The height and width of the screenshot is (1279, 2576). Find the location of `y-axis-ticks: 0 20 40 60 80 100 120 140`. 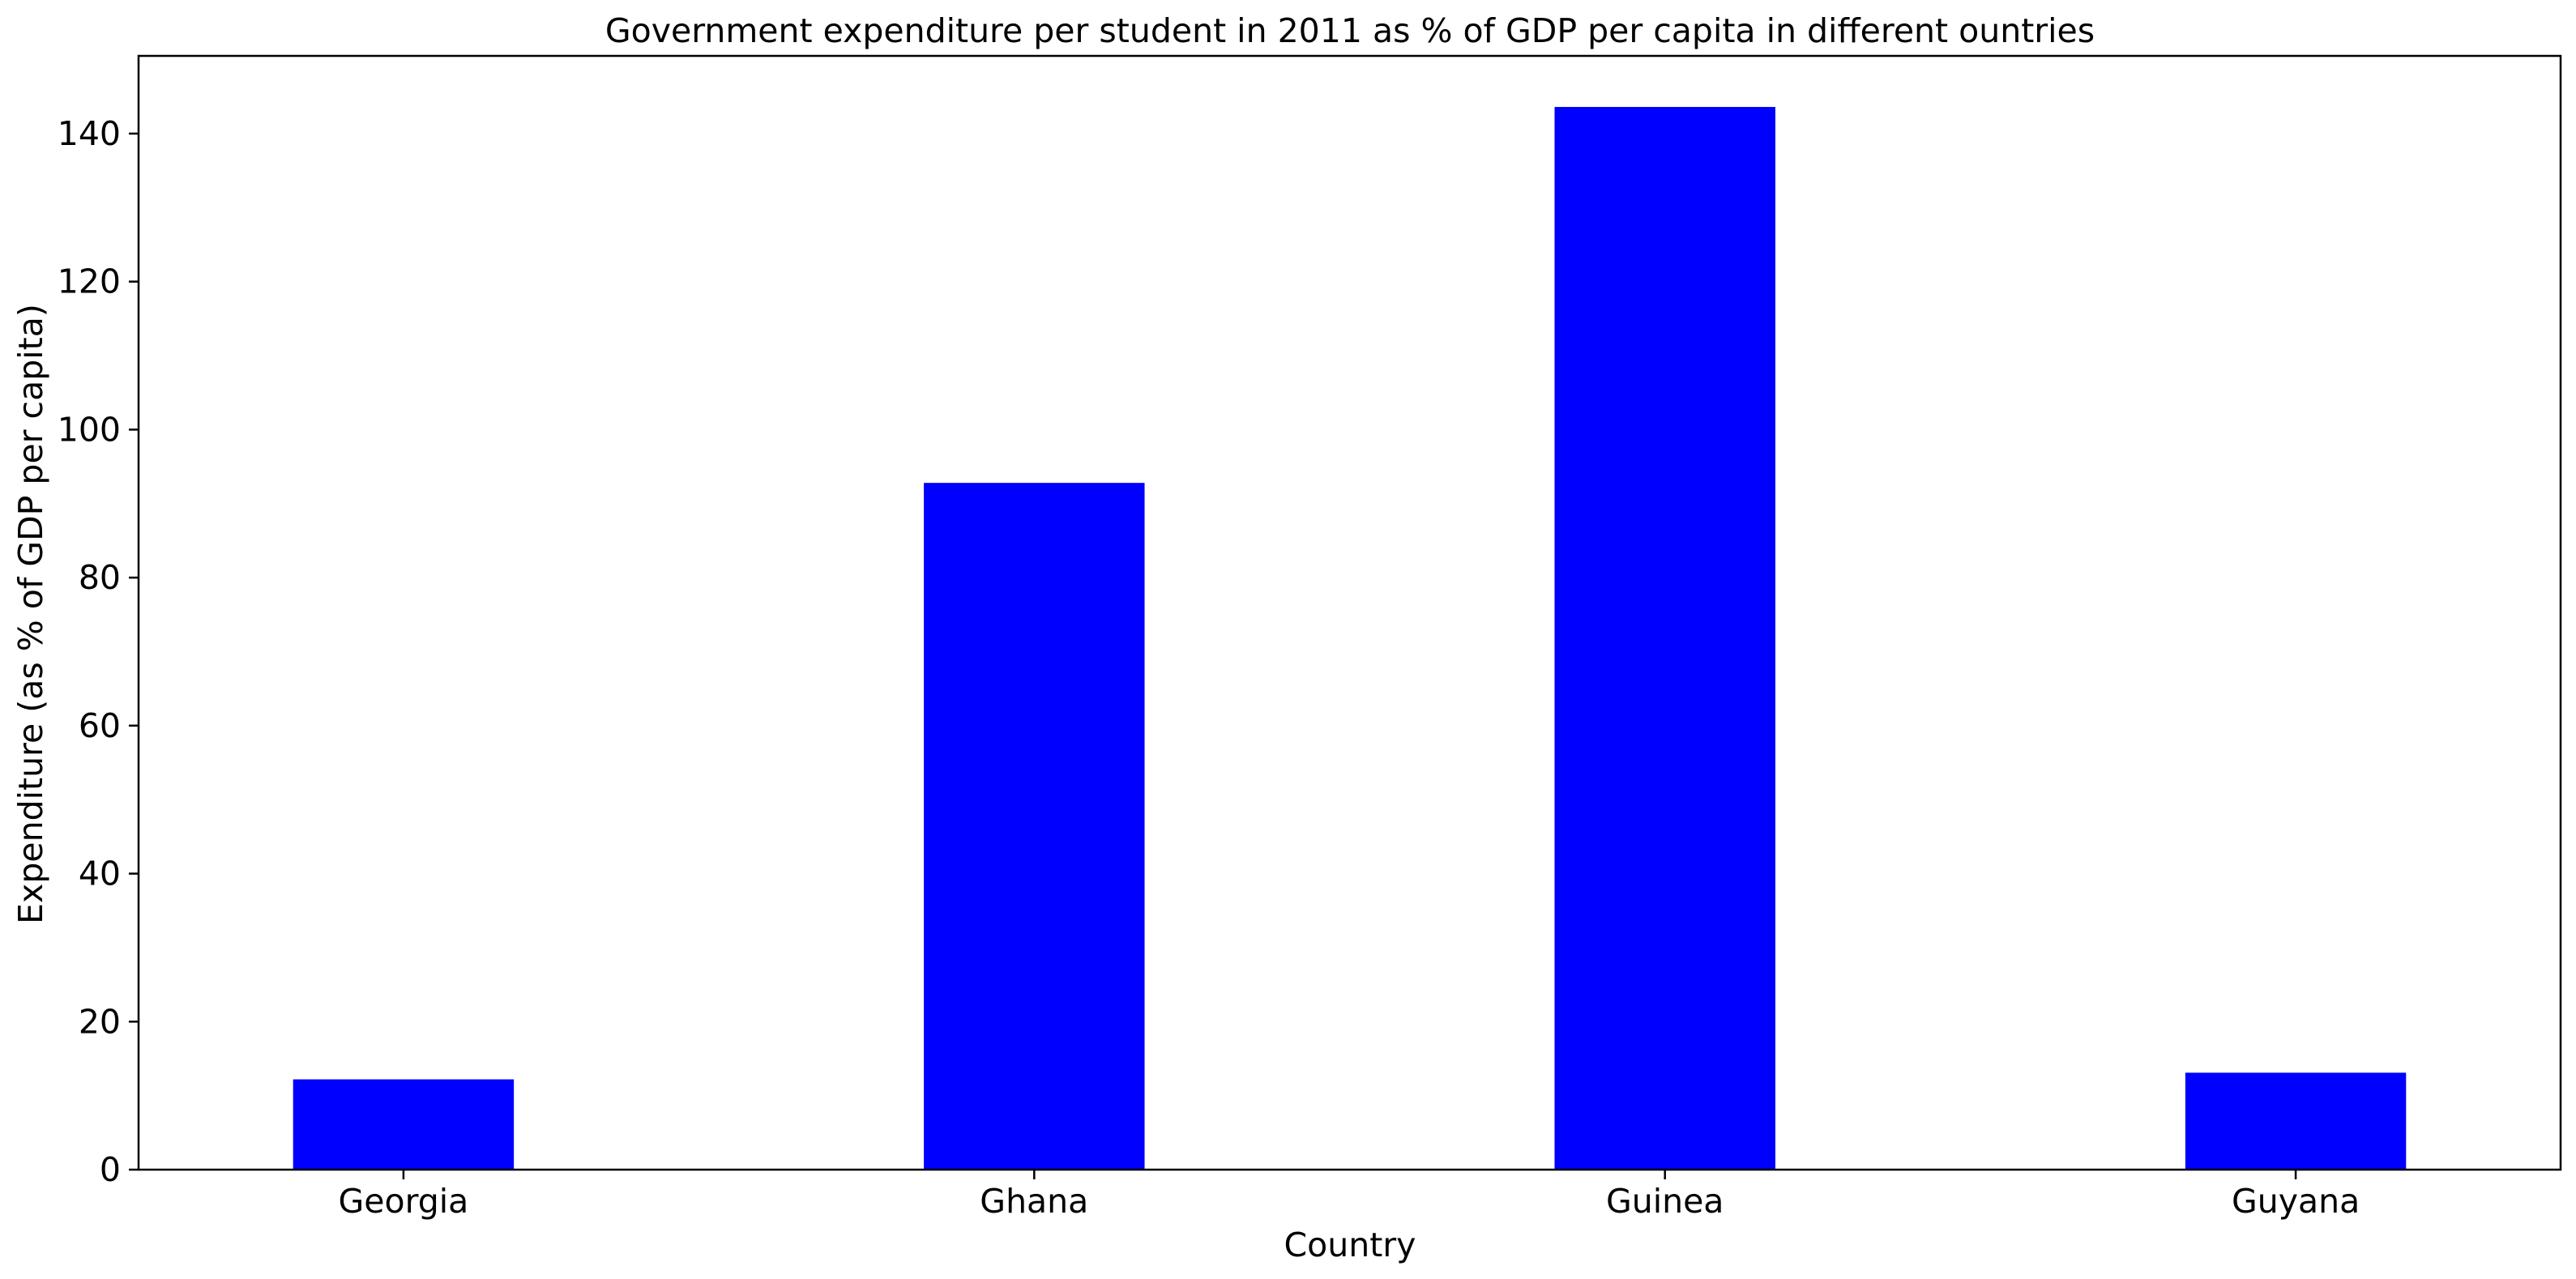

y-axis-ticks: 0 20 40 60 80 100 120 140 is located at coordinates (98, 651).